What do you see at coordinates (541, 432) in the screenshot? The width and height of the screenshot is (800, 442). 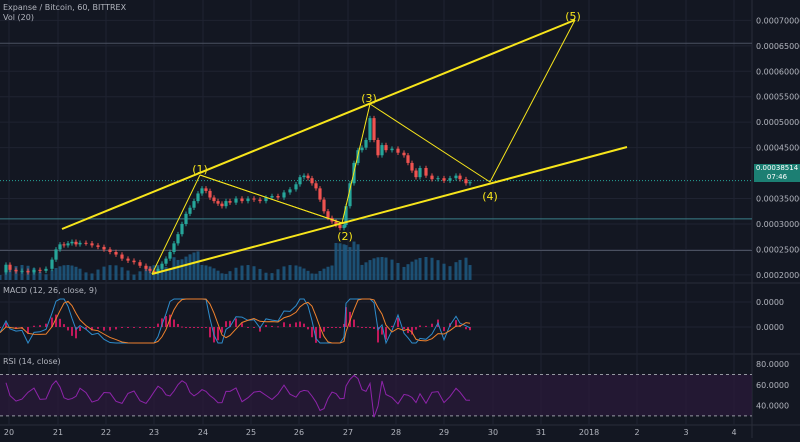 I see `time-tick-label: 31` at bounding box center [541, 432].